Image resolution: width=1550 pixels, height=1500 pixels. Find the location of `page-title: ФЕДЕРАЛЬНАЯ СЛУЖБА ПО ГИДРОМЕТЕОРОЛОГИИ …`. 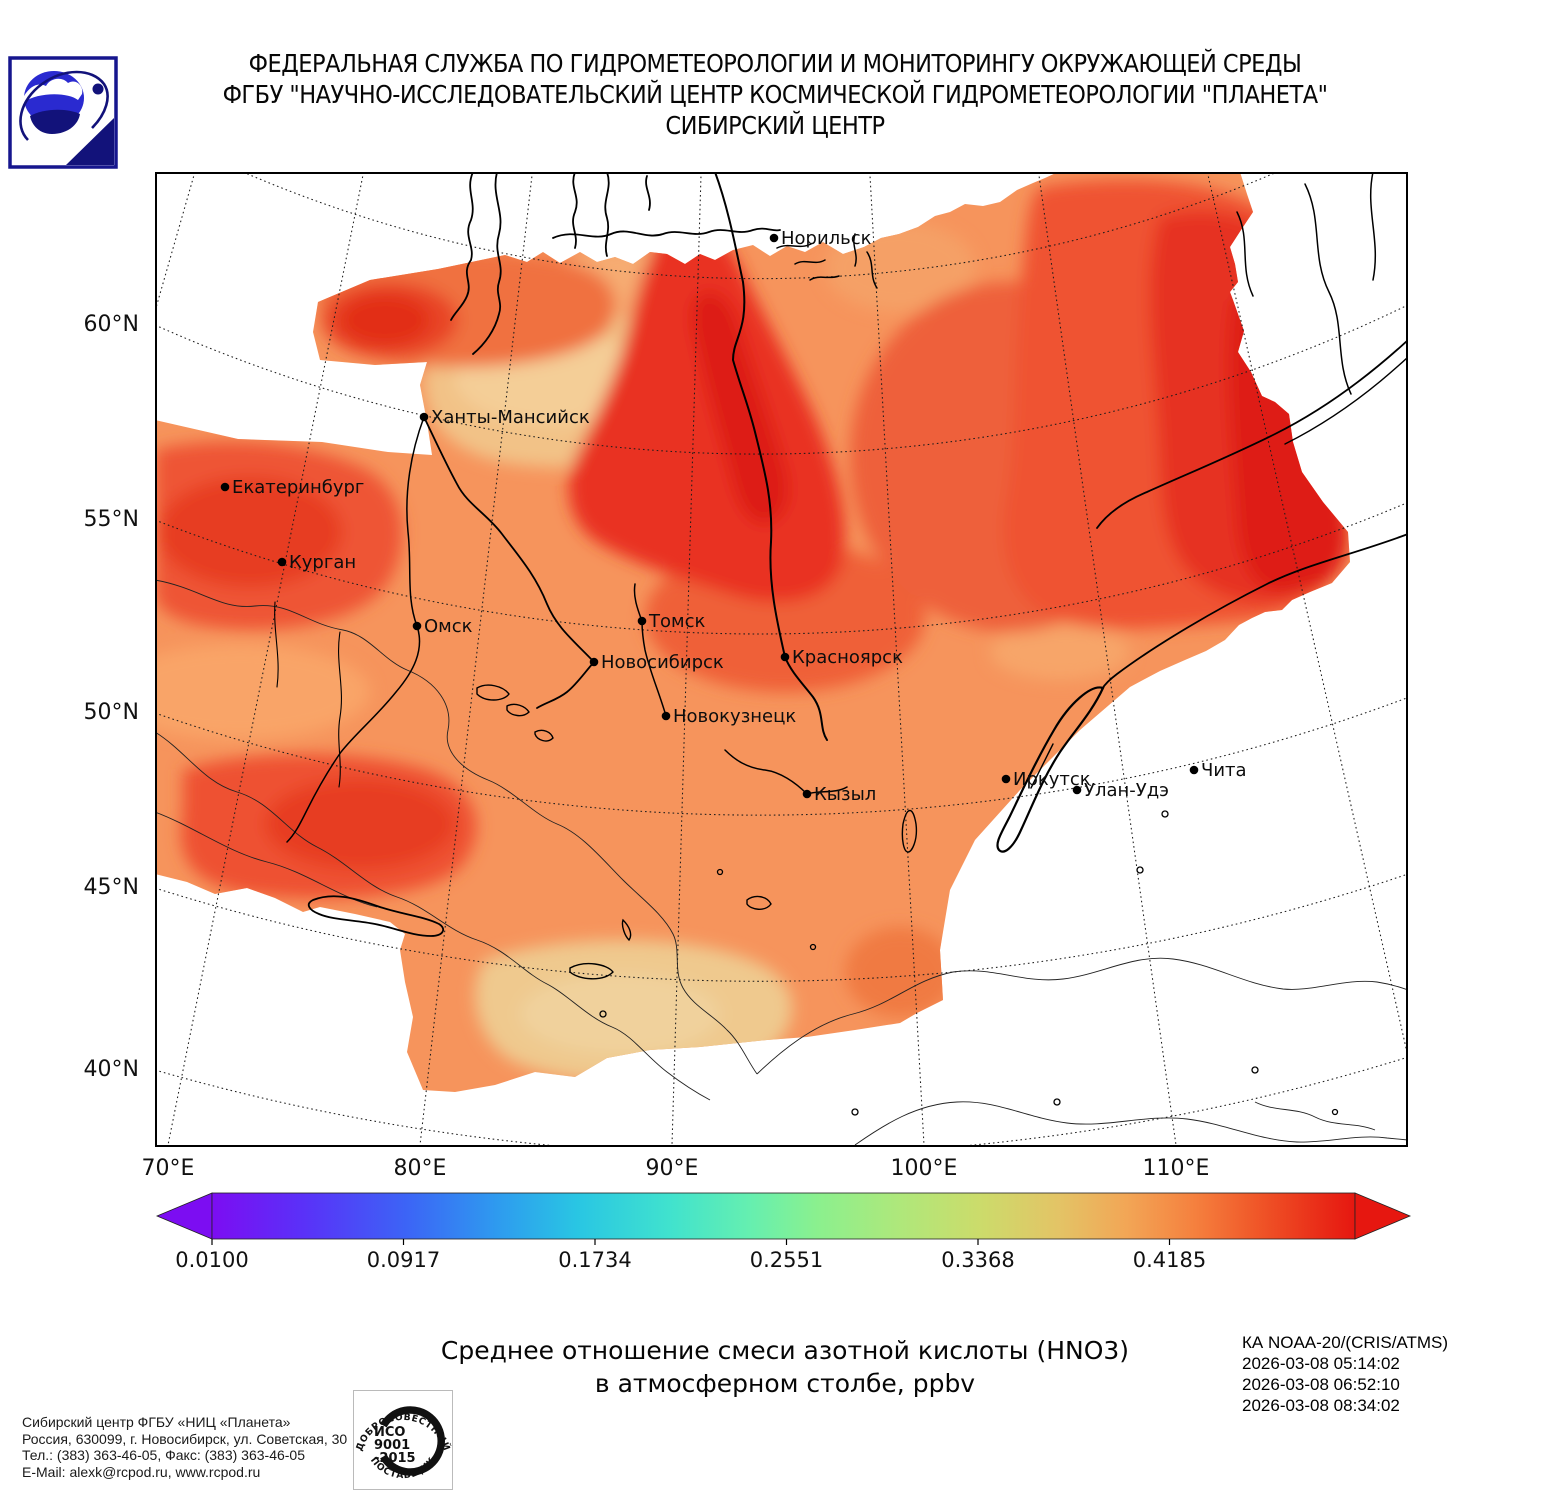

page-title: ФЕДЕРАЛЬНАЯ СЛУЖБА ПО ГИДРОМЕТЕОРОЛОГИИ … is located at coordinates (775, 94).